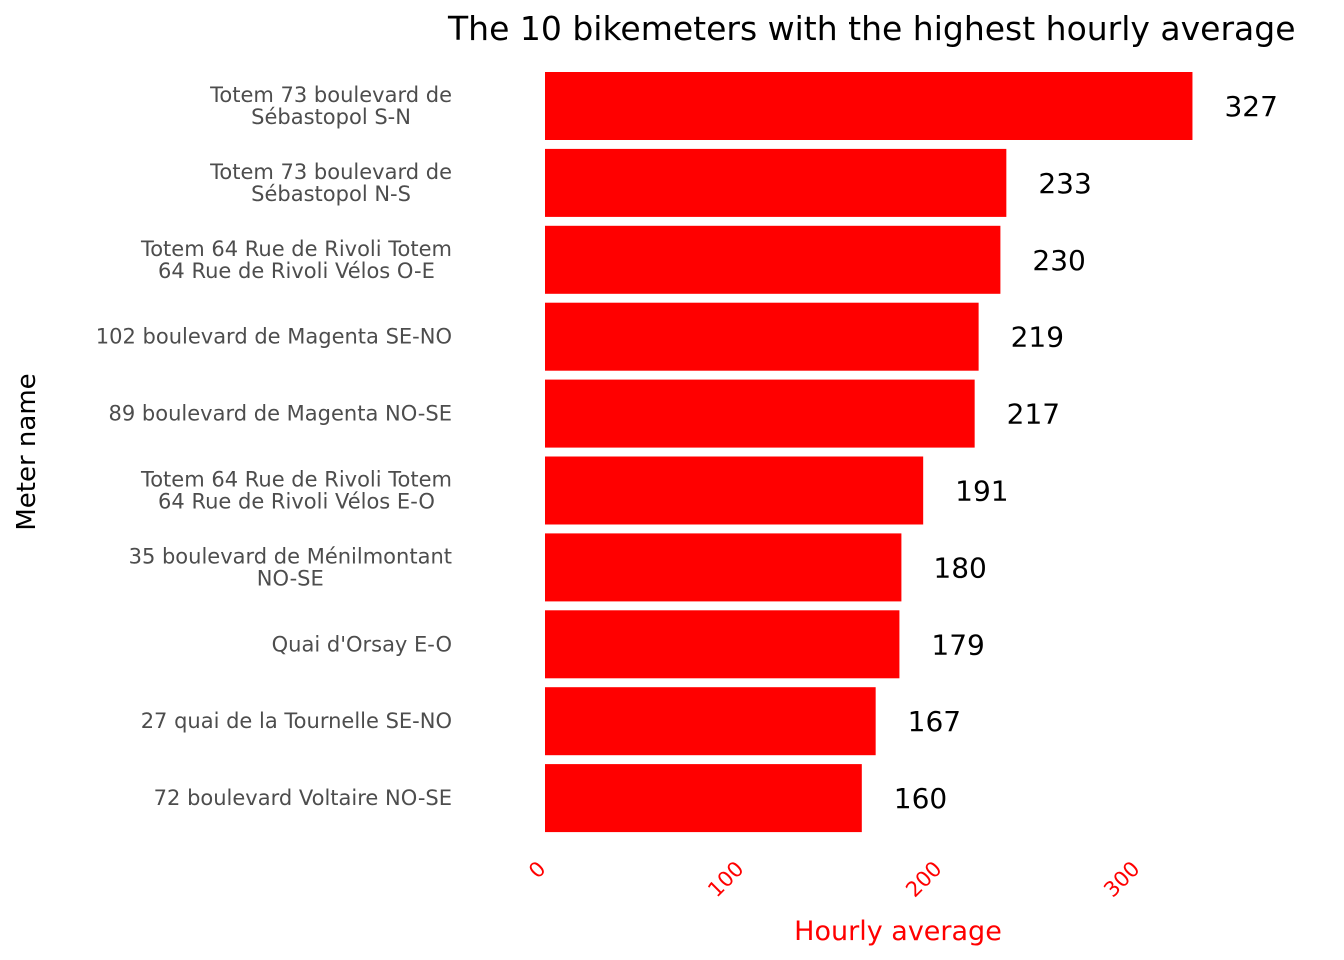 The image size is (1344, 960). I want to click on category-label-line: 89 boulevard de Magenta NO-SE, so click(280, 414).